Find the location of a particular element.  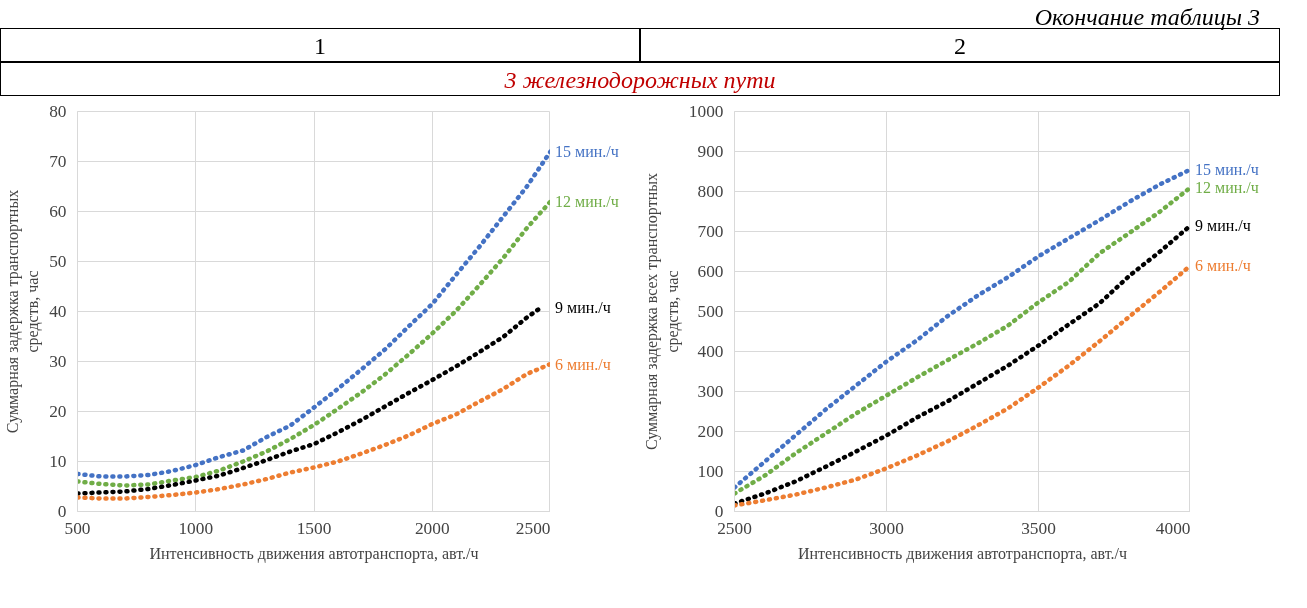

y-tick-label: 30 is located at coordinates (58, 361).